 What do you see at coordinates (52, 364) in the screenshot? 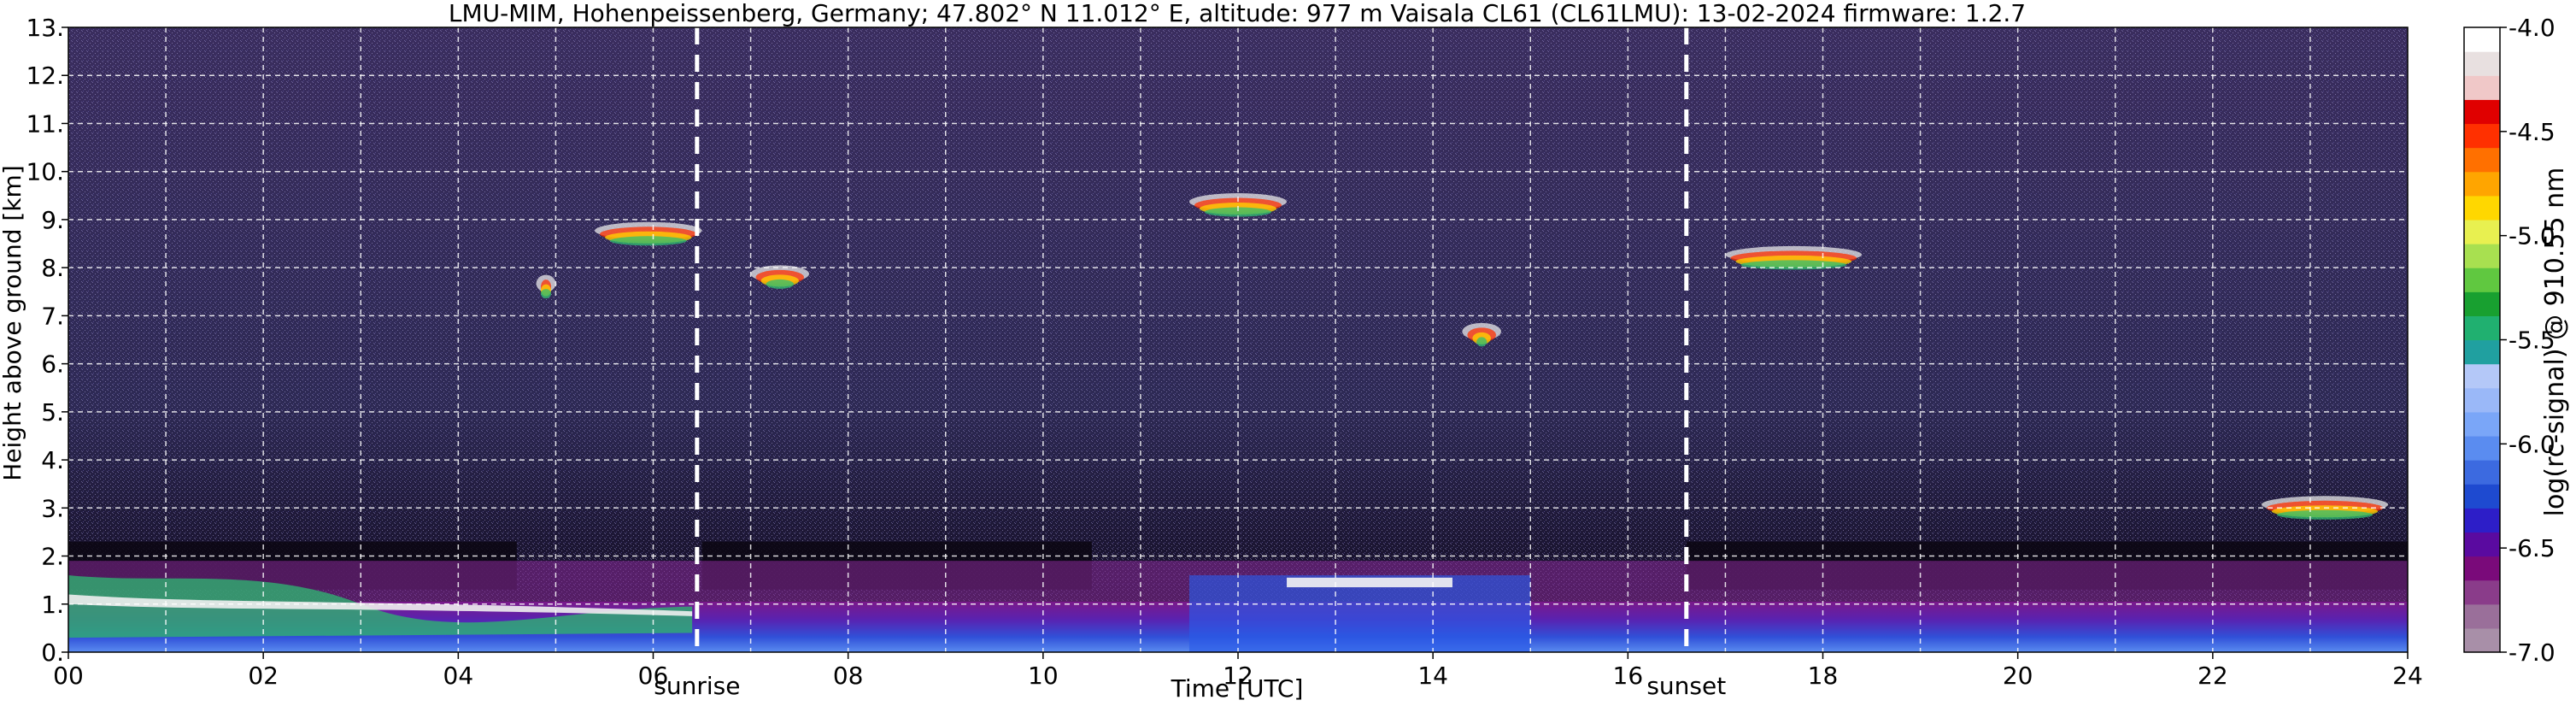
I see `y-tick-label: 6.` at bounding box center [52, 364].